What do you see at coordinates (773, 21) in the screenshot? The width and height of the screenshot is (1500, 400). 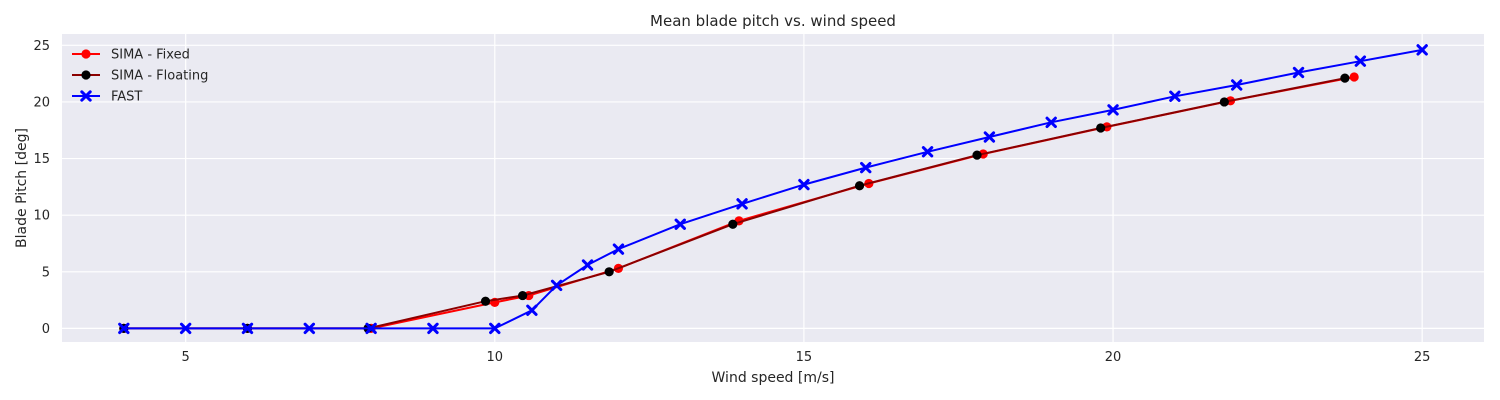 I see `chart-title: Mean blade pitch vs. wind speed` at bounding box center [773, 21].